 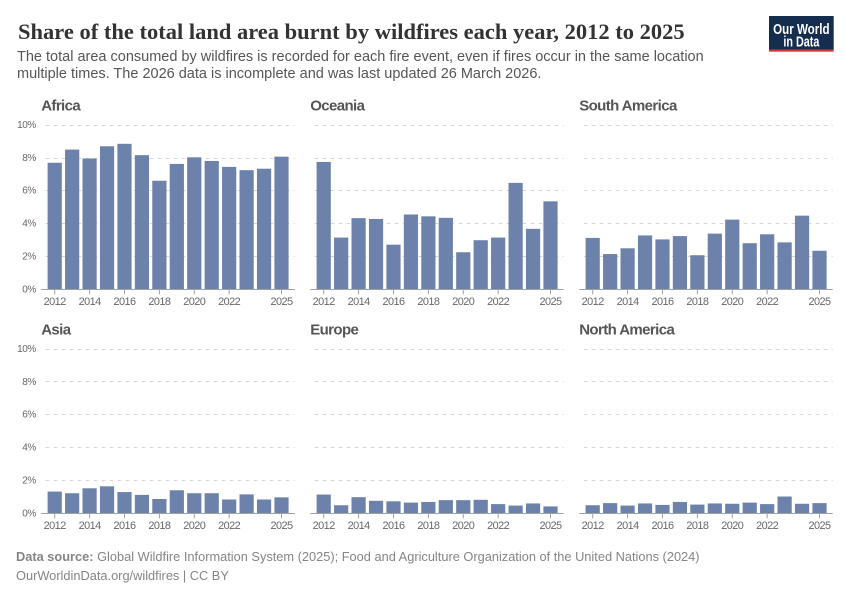 What do you see at coordinates (801, 42) in the screenshot?
I see `svg-text: in Data` at bounding box center [801, 42].